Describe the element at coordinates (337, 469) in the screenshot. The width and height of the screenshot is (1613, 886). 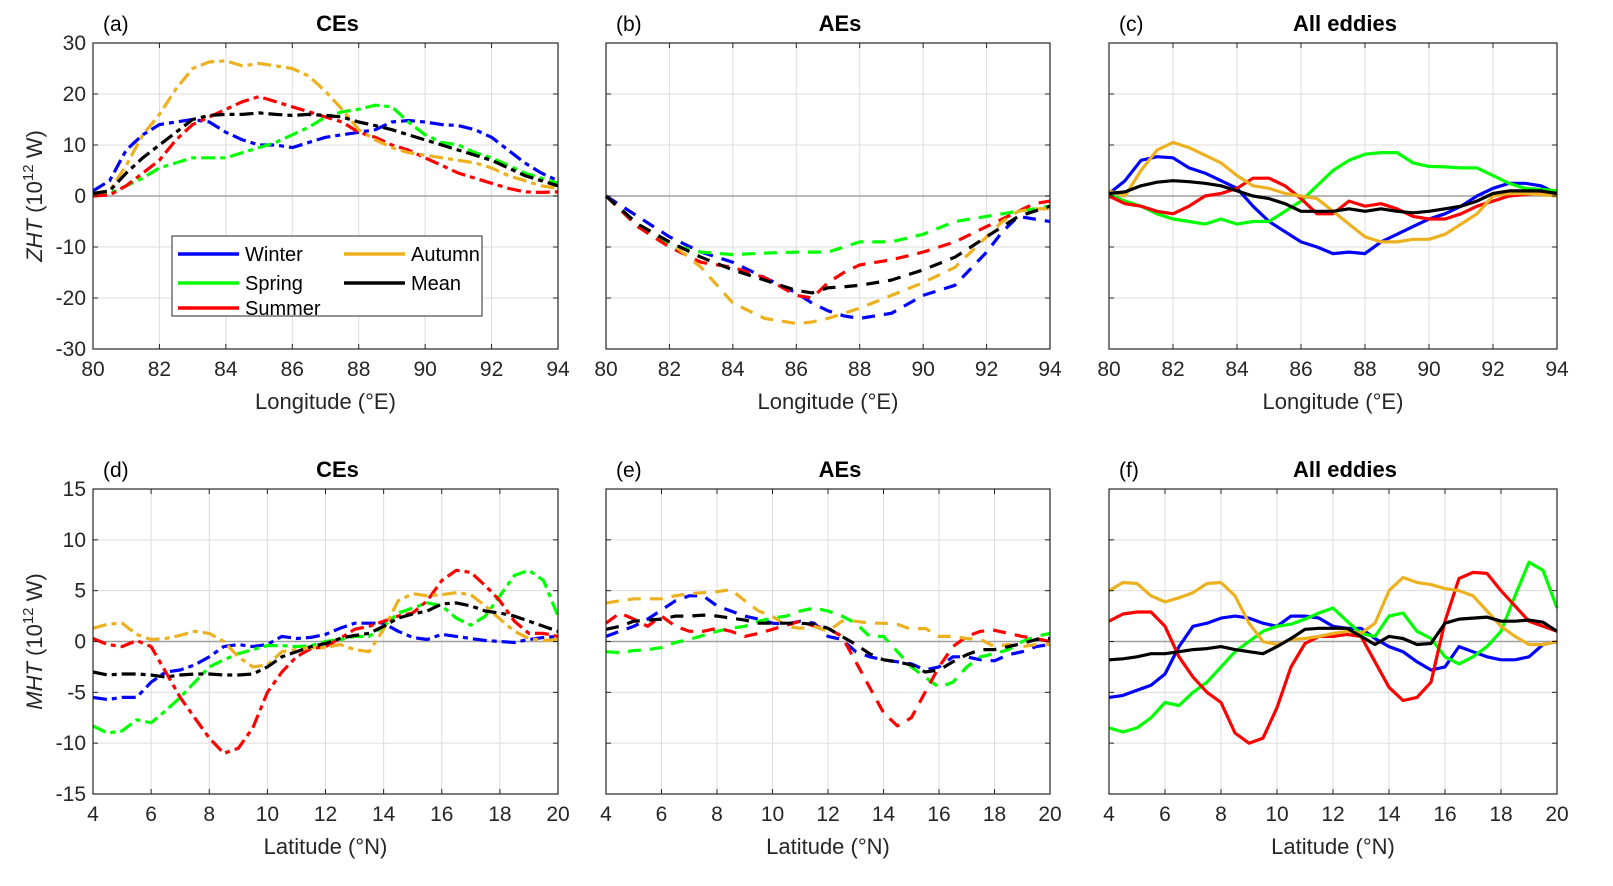
I see `panel-title: CEs` at that location.